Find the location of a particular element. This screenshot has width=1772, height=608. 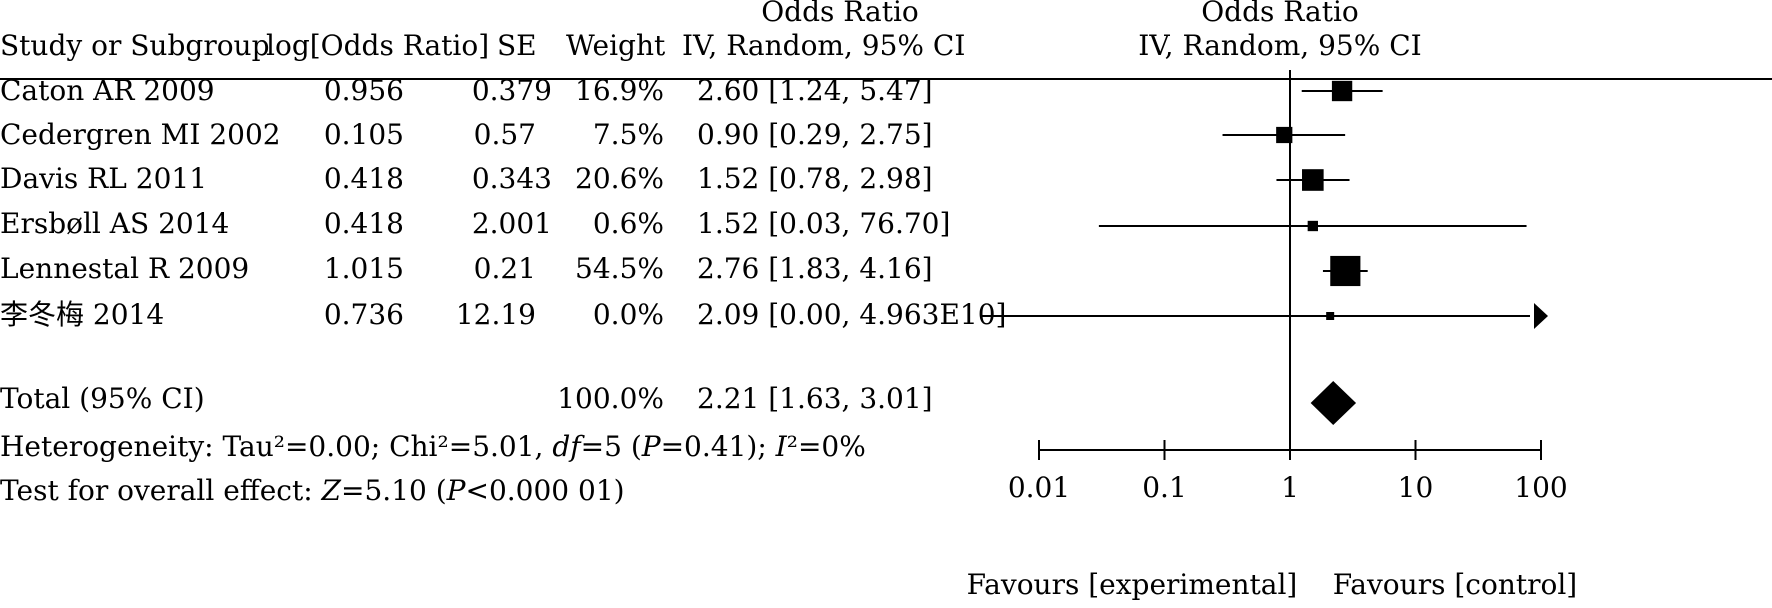

favours-right-label: Favours [control] is located at coordinates (1455, 584).